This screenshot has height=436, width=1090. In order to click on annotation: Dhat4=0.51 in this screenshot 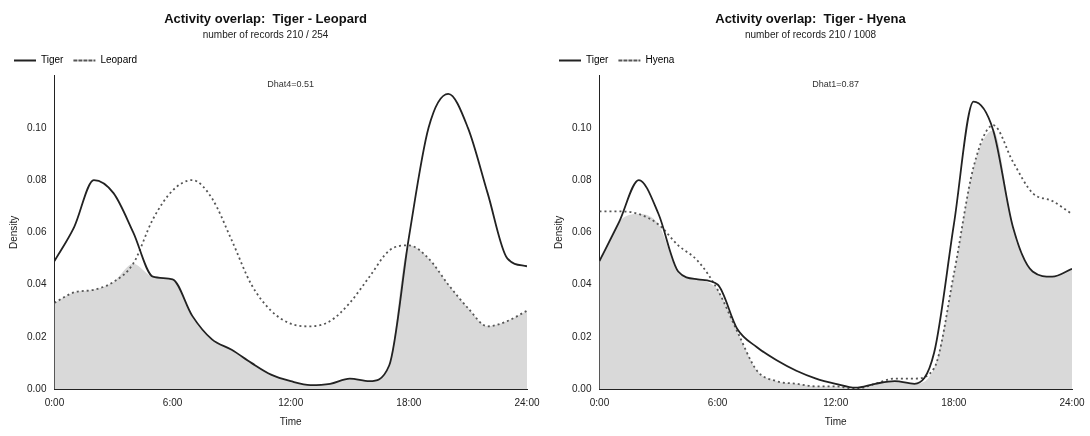, I will do `click(291, 83)`.